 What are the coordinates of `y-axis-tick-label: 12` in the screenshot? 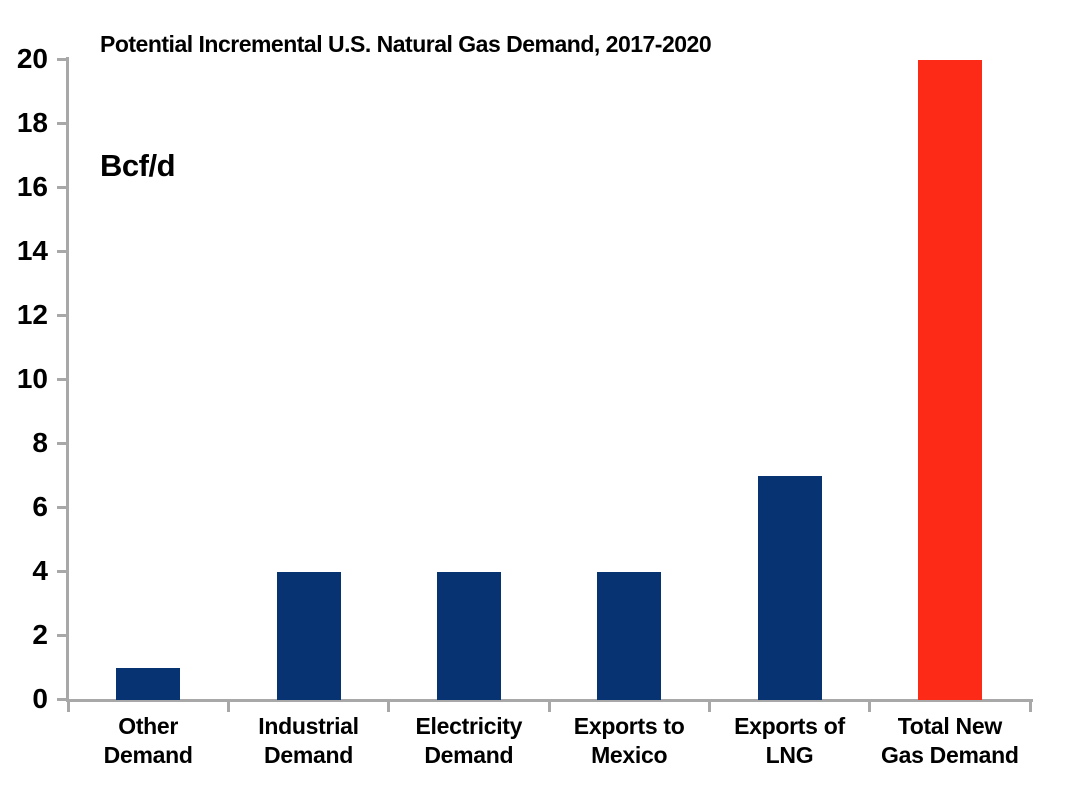 It's located at (32, 314).